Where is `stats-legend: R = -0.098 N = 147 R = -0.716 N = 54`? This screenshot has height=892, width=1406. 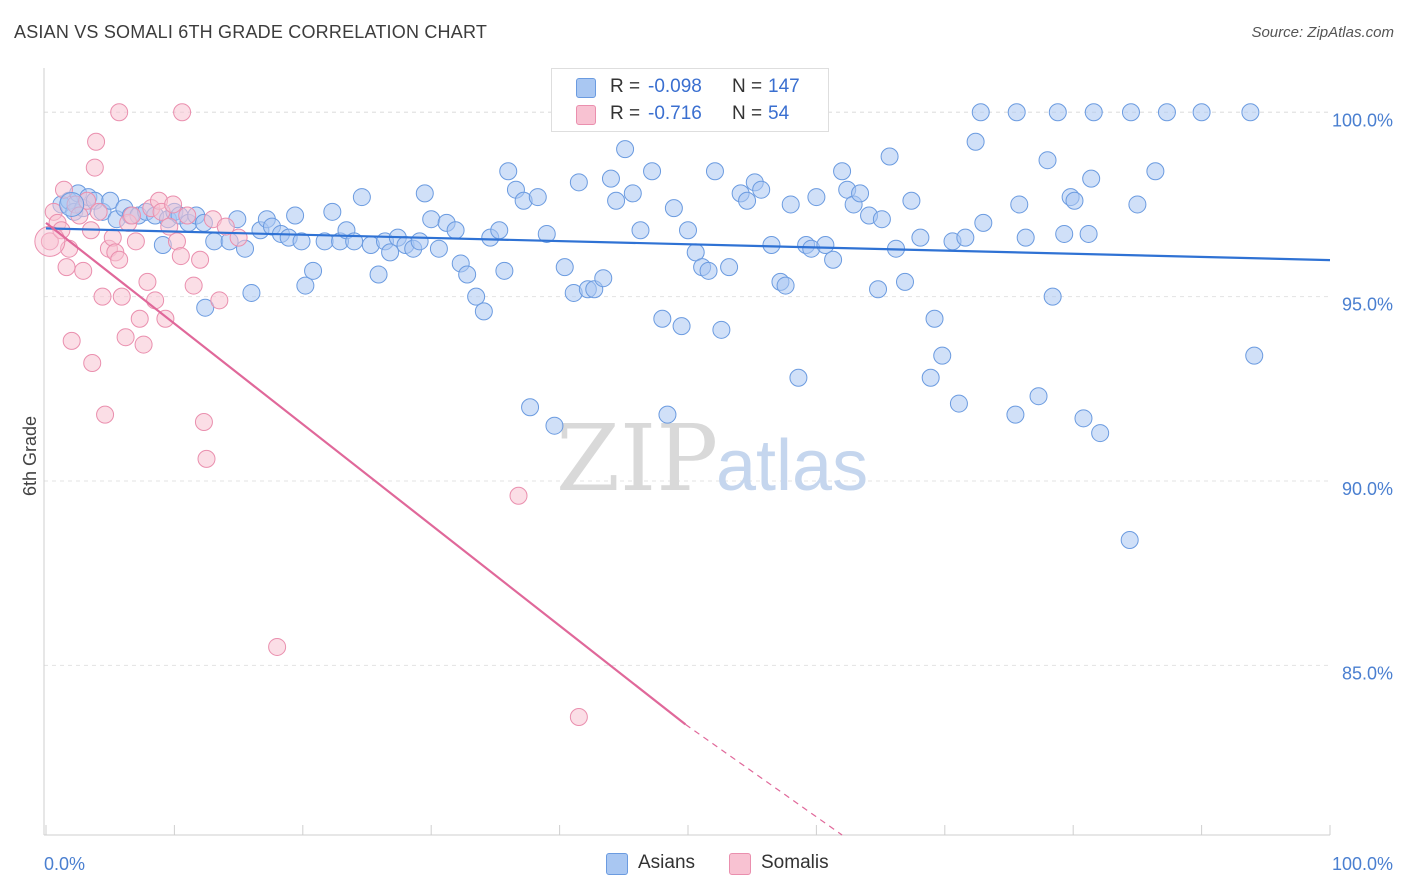 stats-legend: R = -0.098 N = 147 R = -0.716 N = 54 is located at coordinates (690, 100).